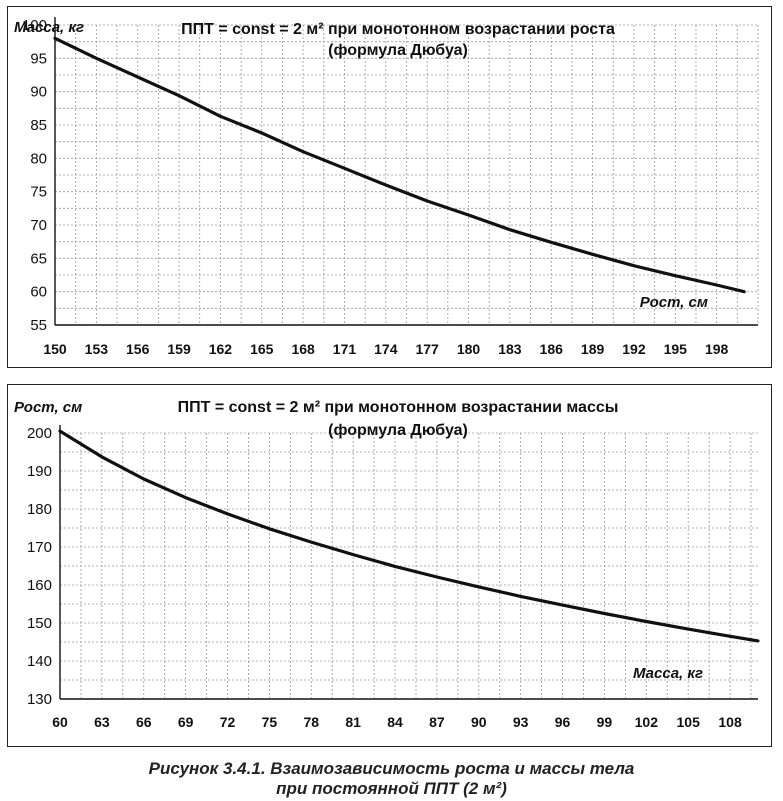 This screenshot has height=801, width=783. I want to click on x-tick-label: 180, so click(469, 349).